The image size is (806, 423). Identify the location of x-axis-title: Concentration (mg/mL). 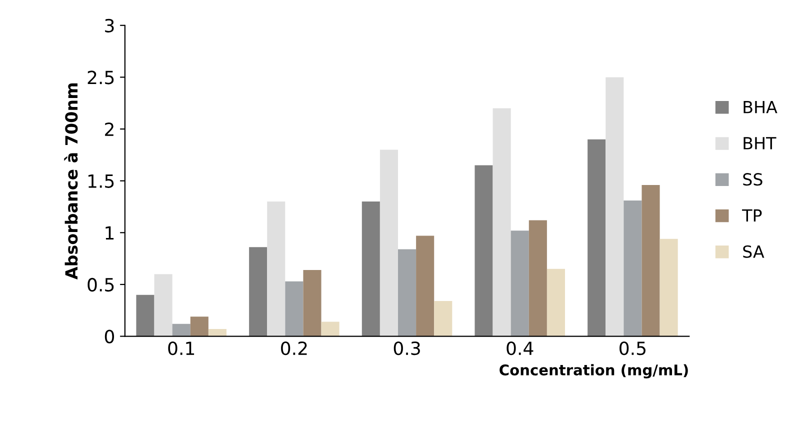
(594, 371).